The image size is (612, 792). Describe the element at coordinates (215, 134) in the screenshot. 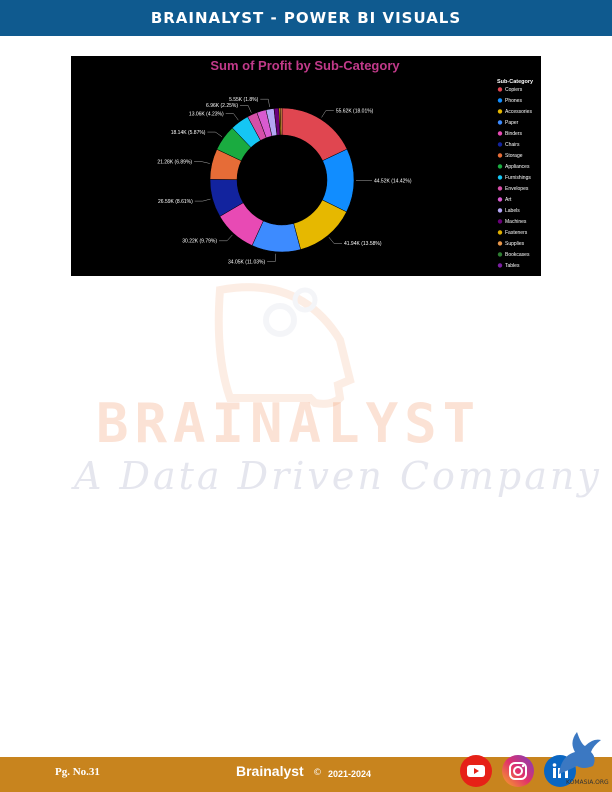

I see `leader-line-appliances` at that location.